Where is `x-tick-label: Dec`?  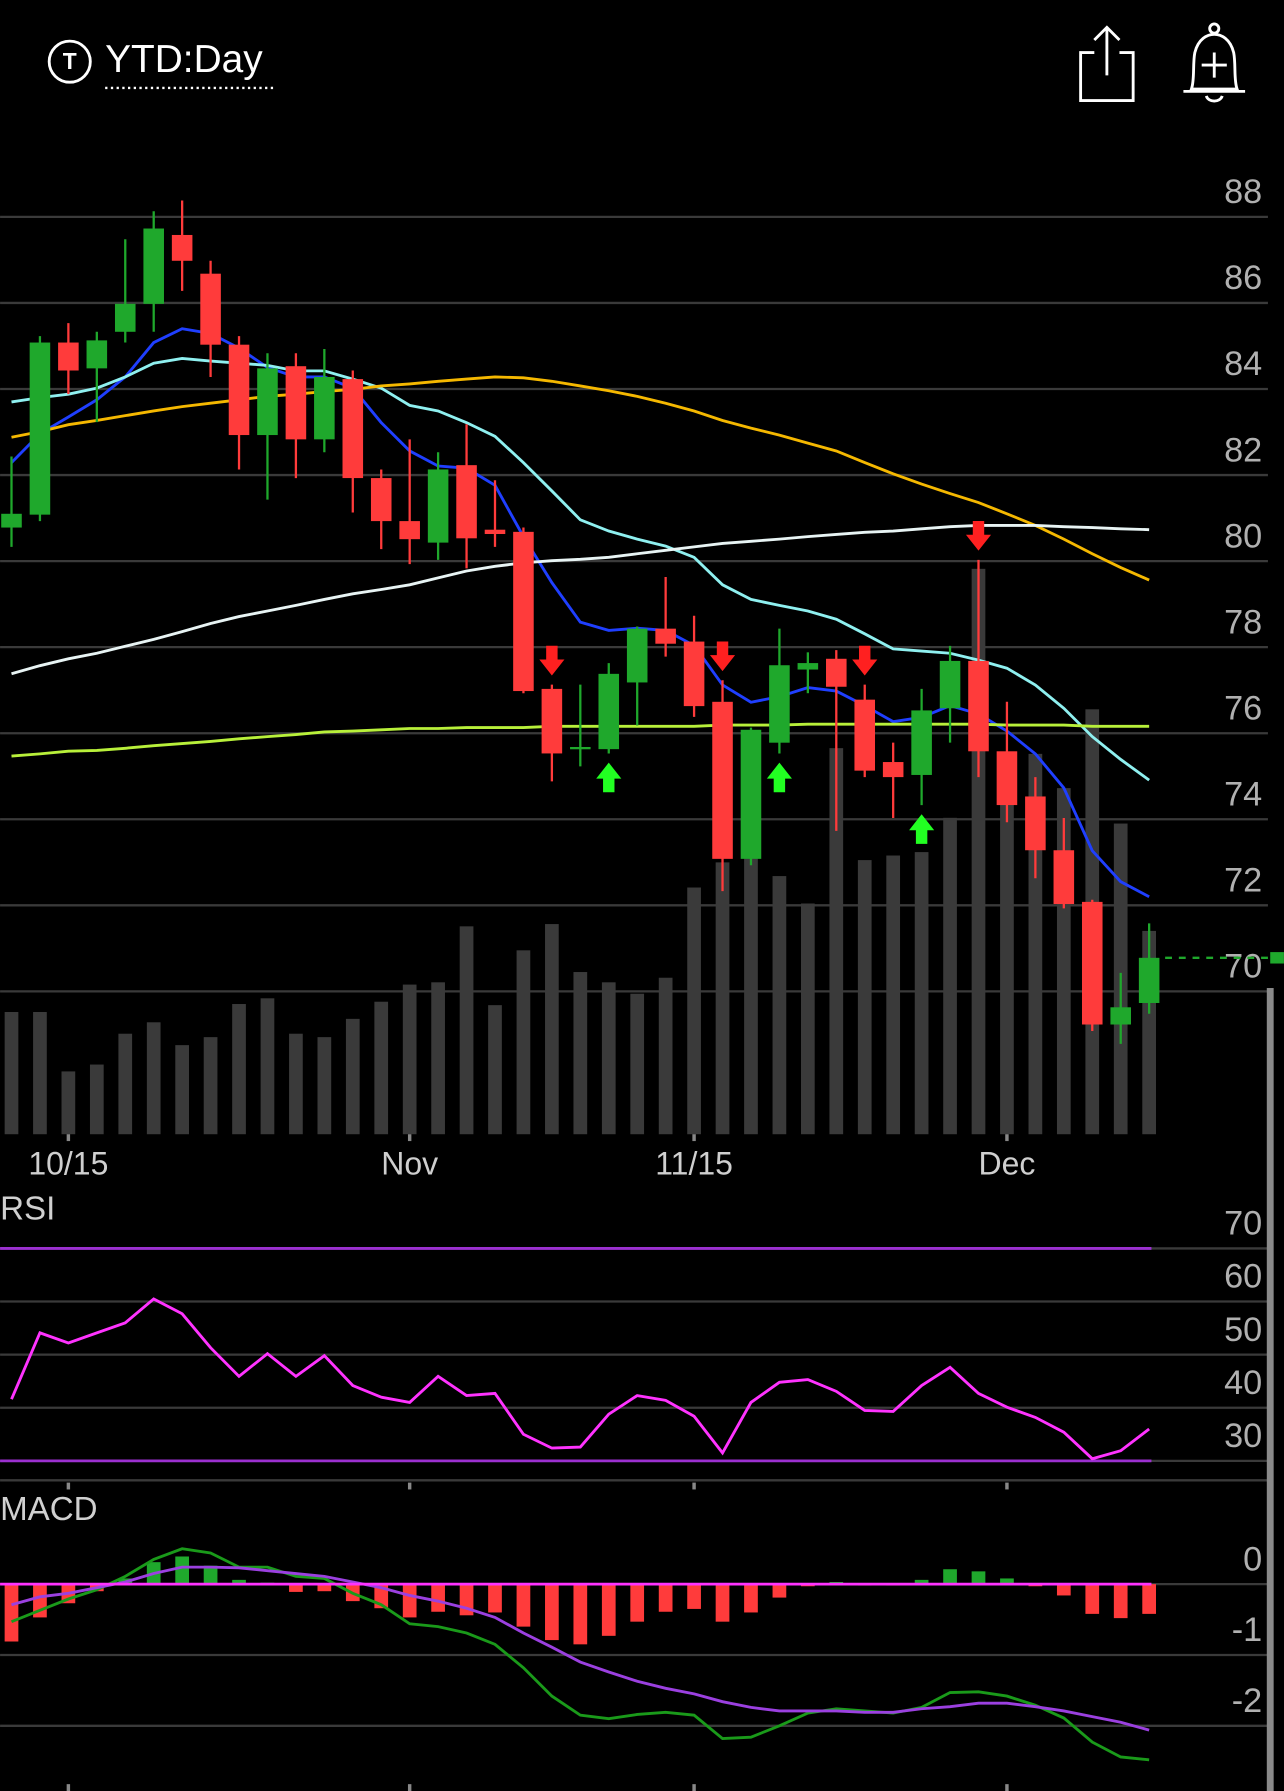
x-tick-label: Dec is located at coordinates (1007, 1164).